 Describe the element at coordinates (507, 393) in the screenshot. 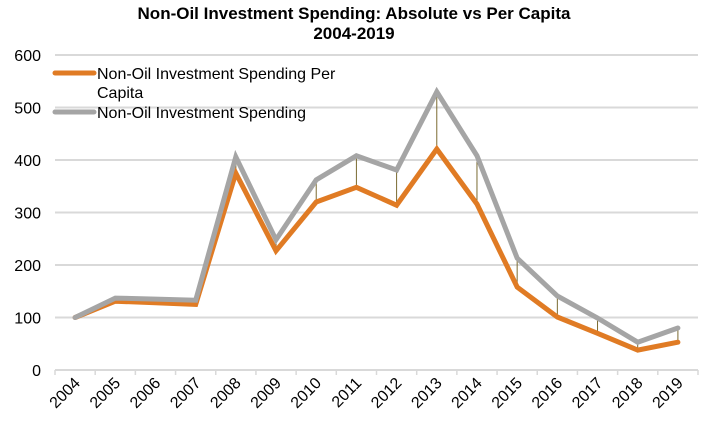

I see `x-tick-label: 2015` at that location.